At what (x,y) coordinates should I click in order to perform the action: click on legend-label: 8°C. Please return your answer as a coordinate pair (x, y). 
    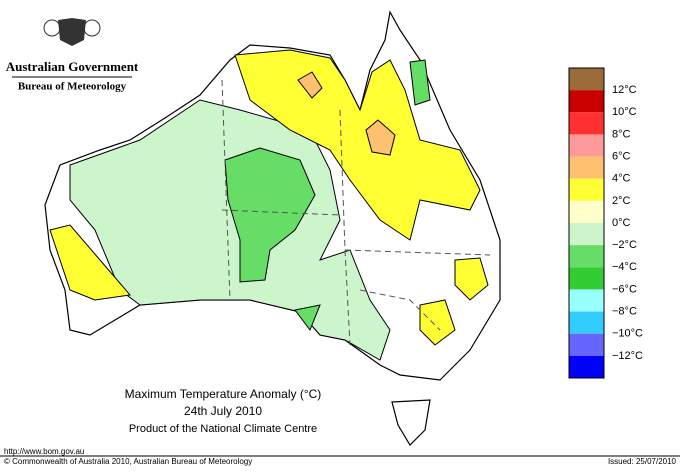
    Looking at the image, I should click on (621, 134).